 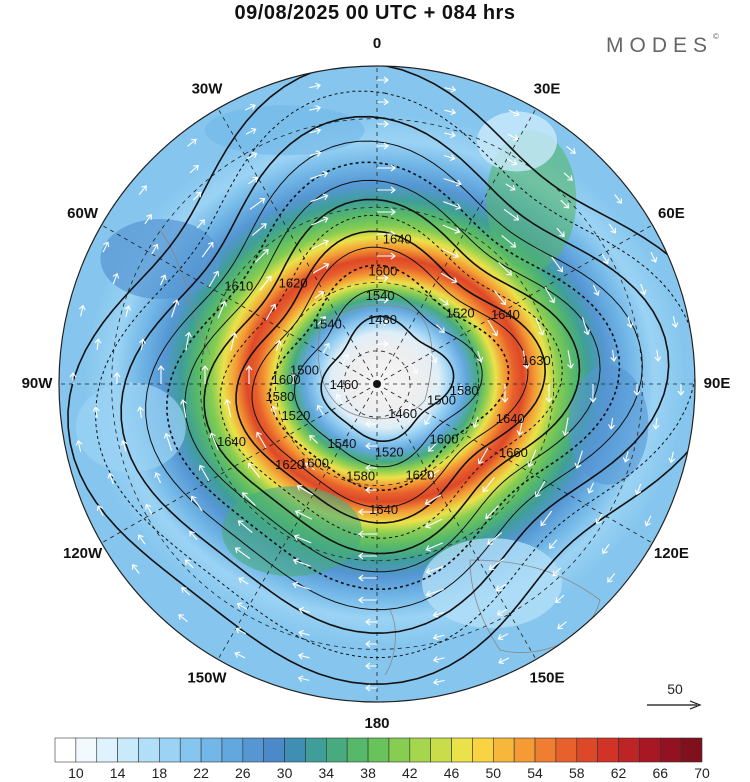 What do you see at coordinates (377, 43) in the screenshot?
I see `longitude-label: 0` at bounding box center [377, 43].